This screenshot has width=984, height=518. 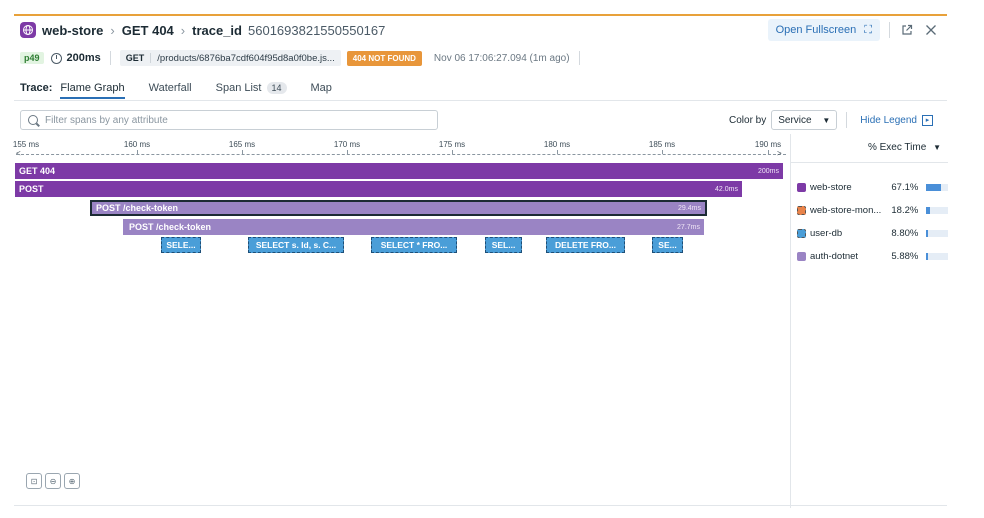 What do you see at coordinates (768, 171) in the screenshot?
I see `span-duration: 200ms` at bounding box center [768, 171].